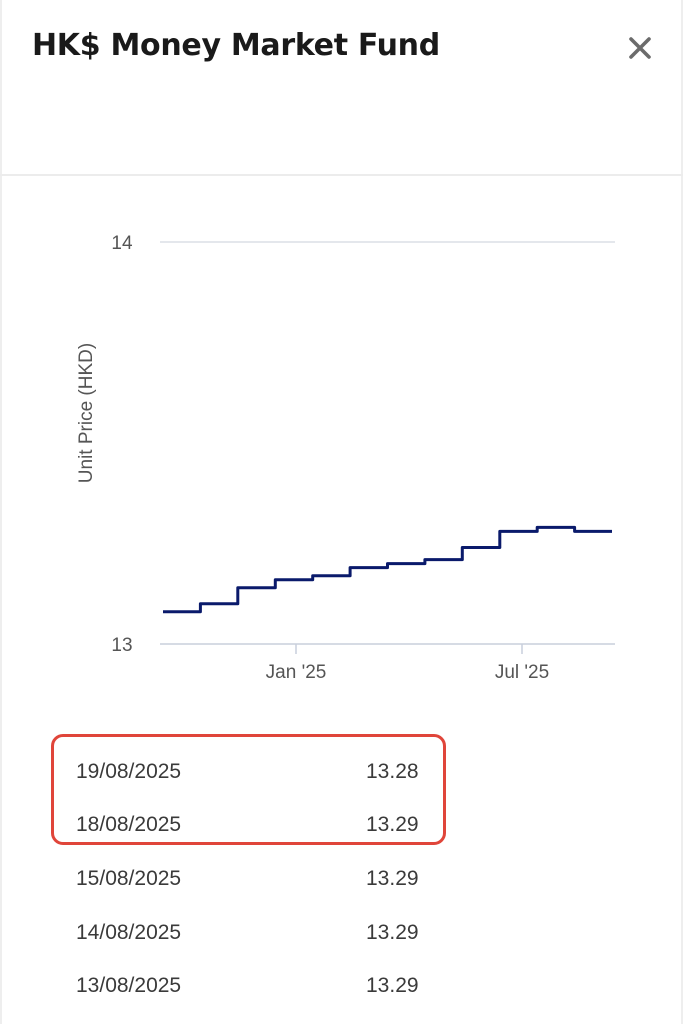 The width and height of the screenshot is (683, 1024). Describe the element at coordinates (296, 672) in the screenshot. I see `x-tick-label: Jan '25` at that location.